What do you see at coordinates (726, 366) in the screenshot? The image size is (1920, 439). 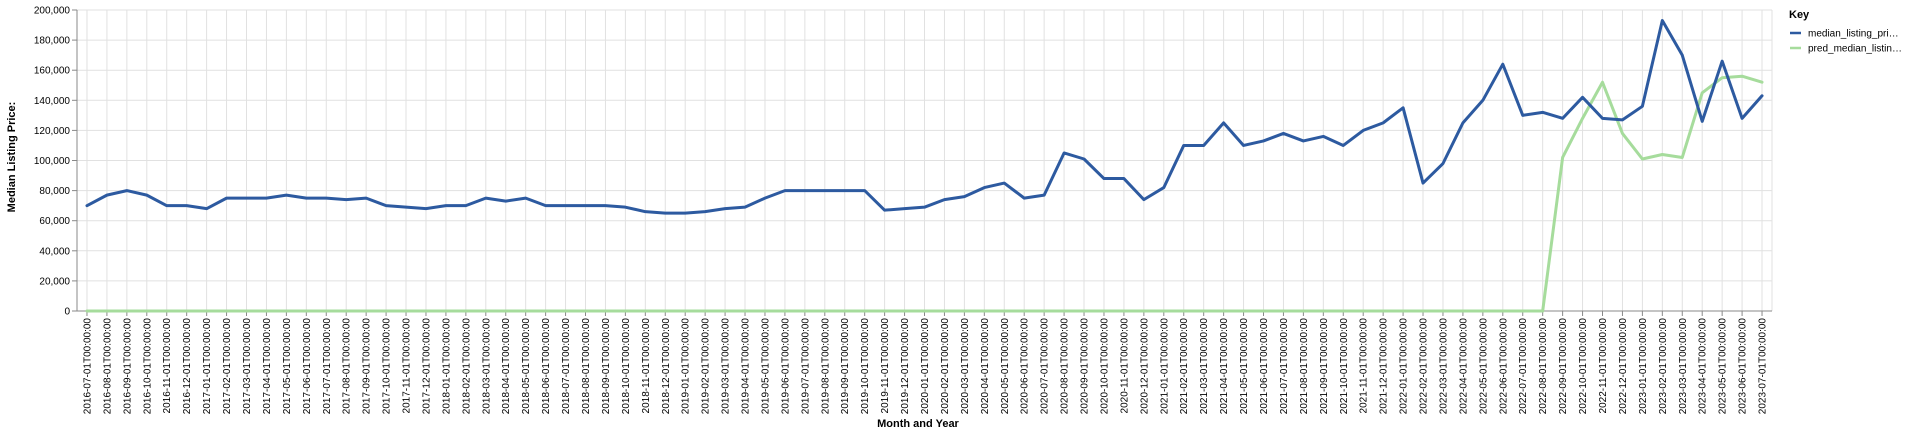 I see `x-tick-label: 2019-03-01T00:00:00` at bounding box center [726, 366].